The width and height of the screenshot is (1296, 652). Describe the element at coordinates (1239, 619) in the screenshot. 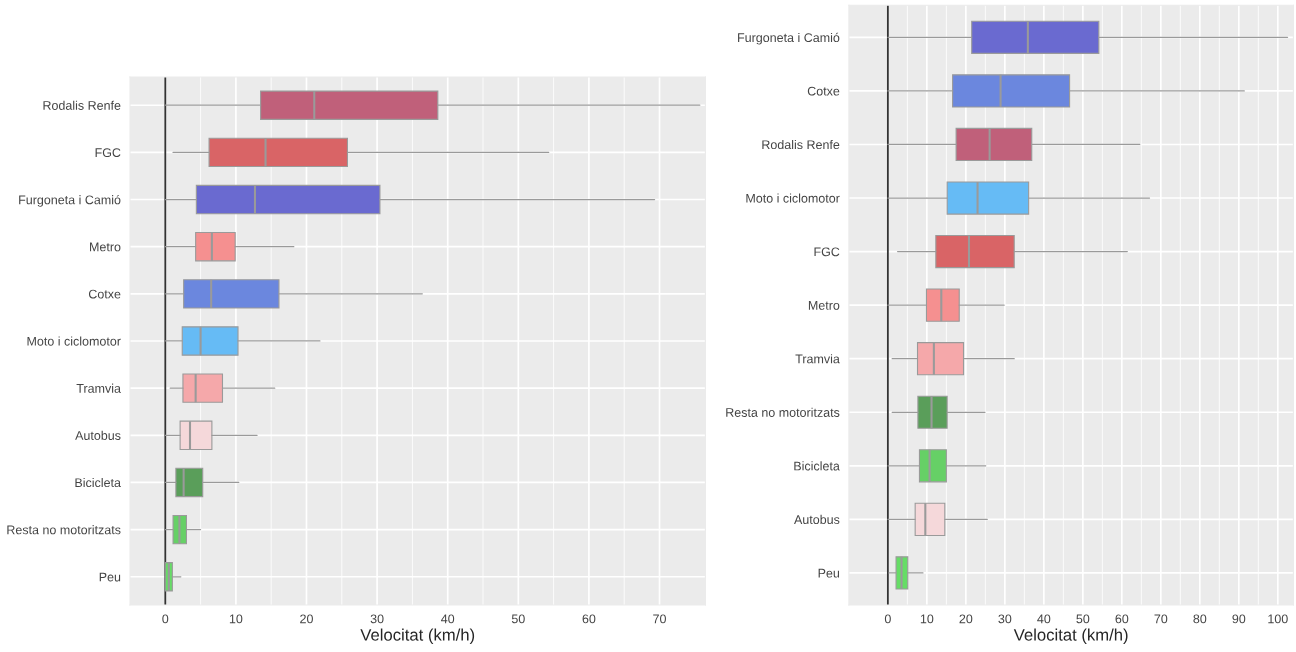

I see `x-tick-label: 90` at that location.